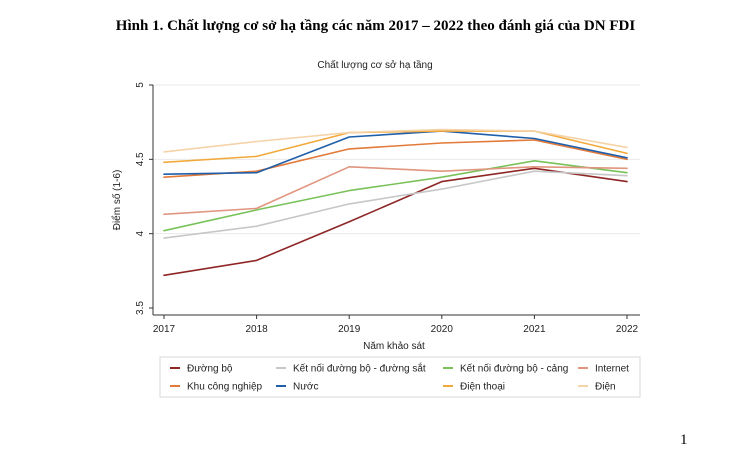  Describe the element at coordinates (256, 329) in the screenshot. I see `x-tick-label-1: 2018` at that location.